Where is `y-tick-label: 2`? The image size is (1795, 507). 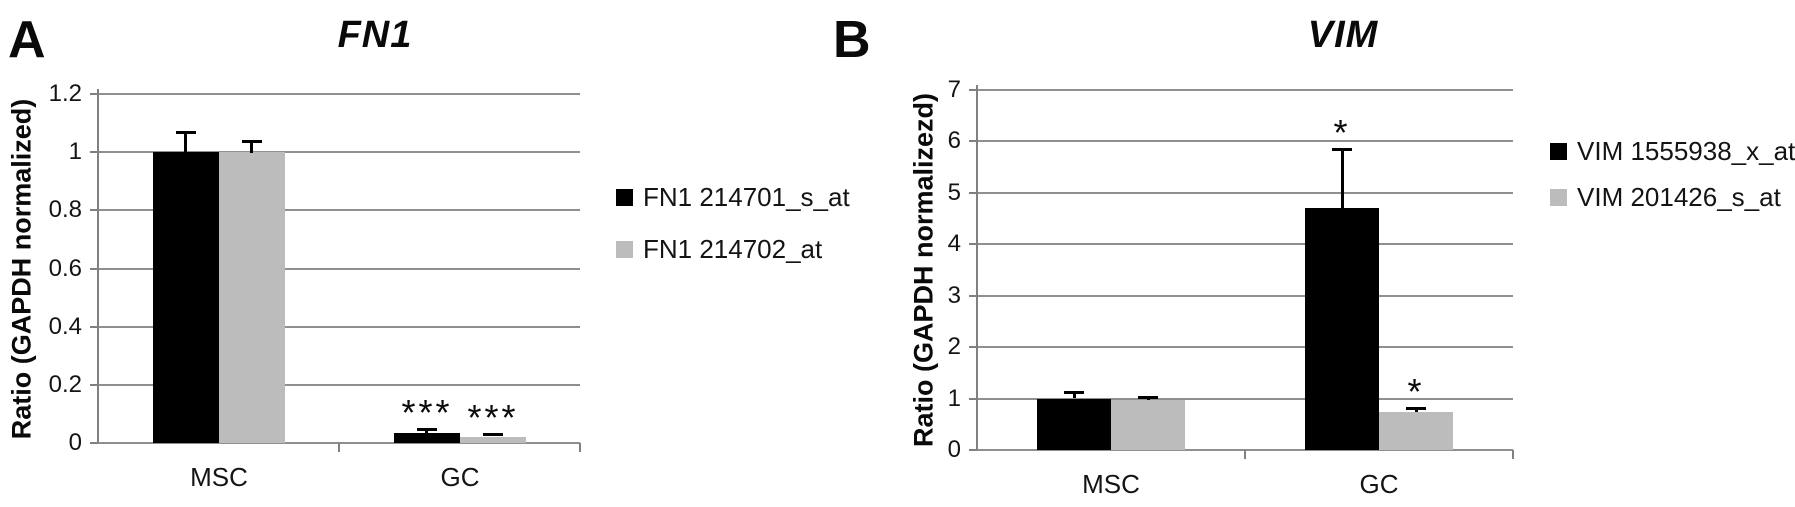 y-tick-label: 2 is located at coordinates (954, 346).